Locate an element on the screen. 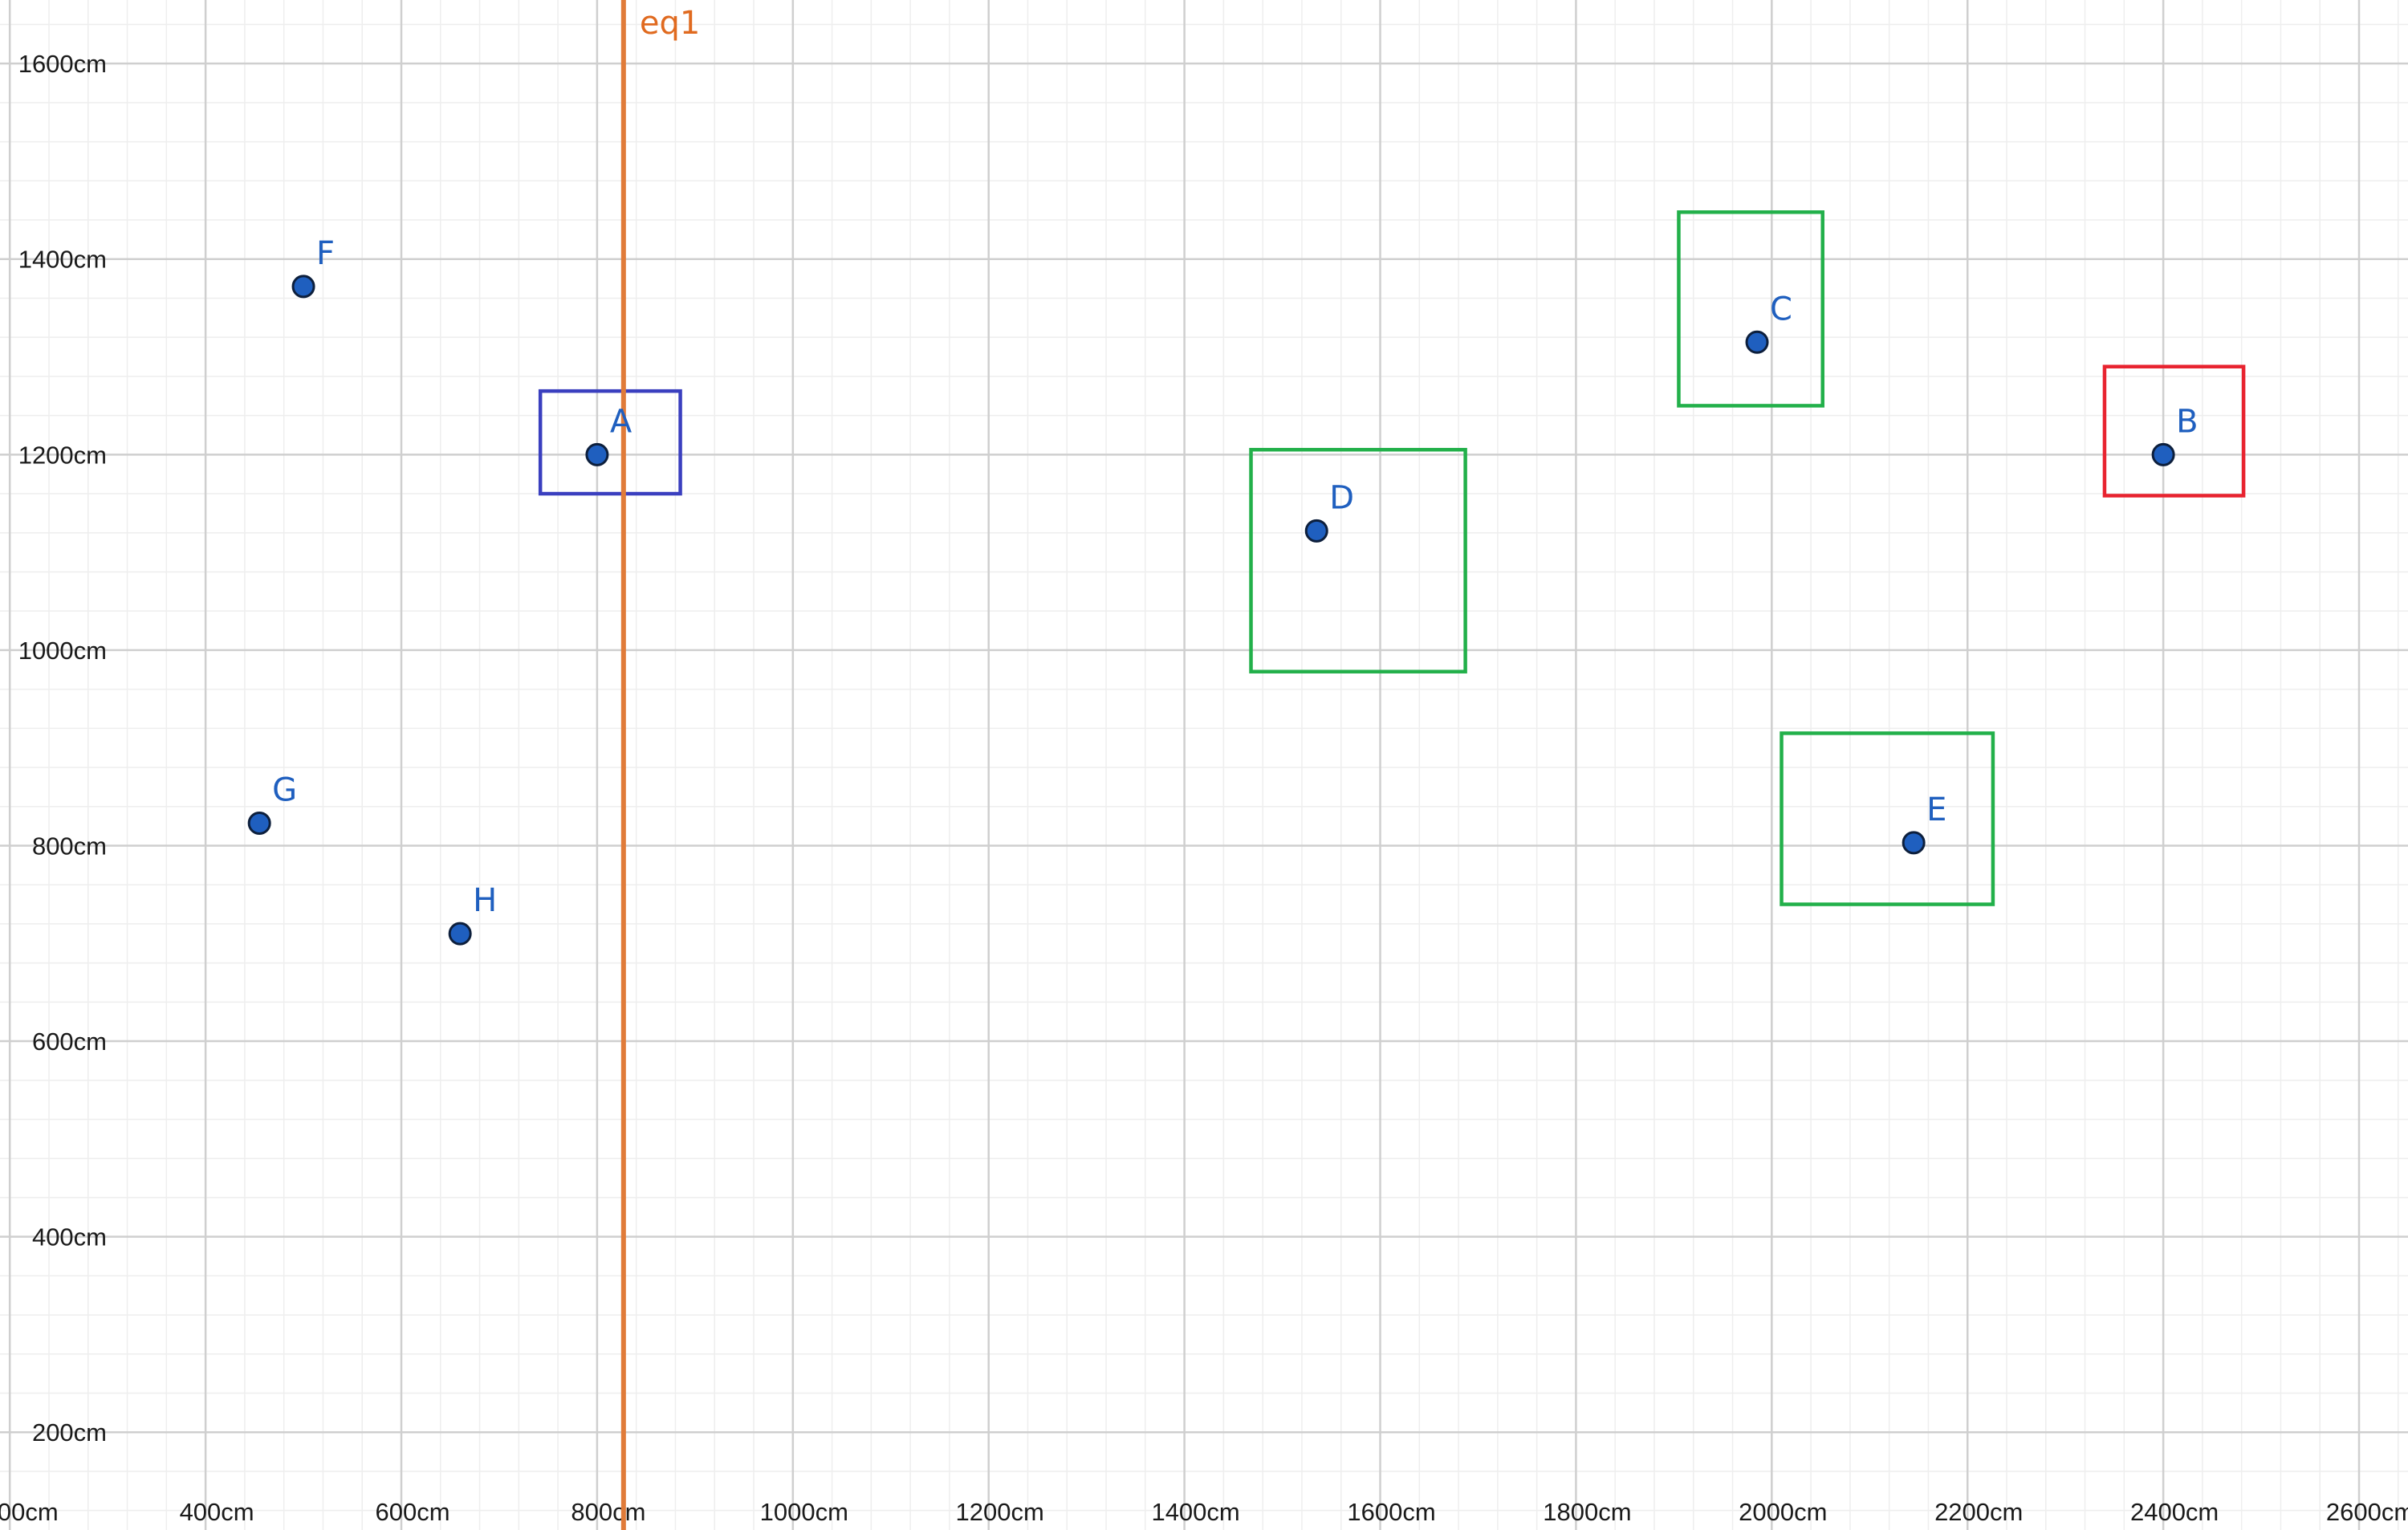 Image resolution: width=2408 pixels, height=1530 pixels. x-tick-label: 400cm is located at coordinates (217, 1512).